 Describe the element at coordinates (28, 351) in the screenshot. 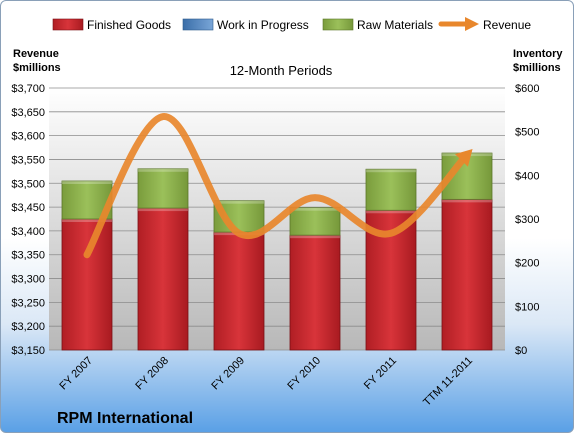

I see `left-tick-label: $3,150` at that location.